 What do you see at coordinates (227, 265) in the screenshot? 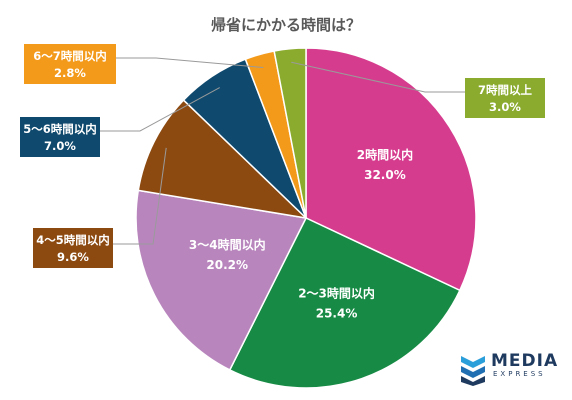
I see `slice-value-label: 20.2%` at bounding box center [227, 265].